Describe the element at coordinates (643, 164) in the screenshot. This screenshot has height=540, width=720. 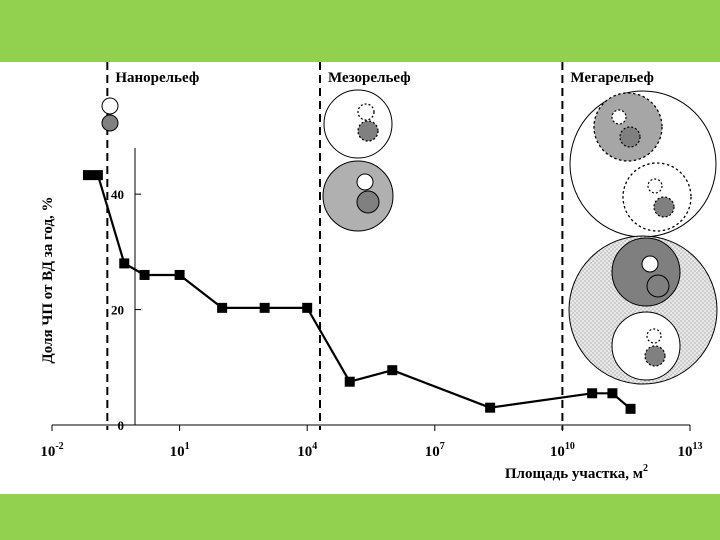
I see `mega-schematic-top` at that location.